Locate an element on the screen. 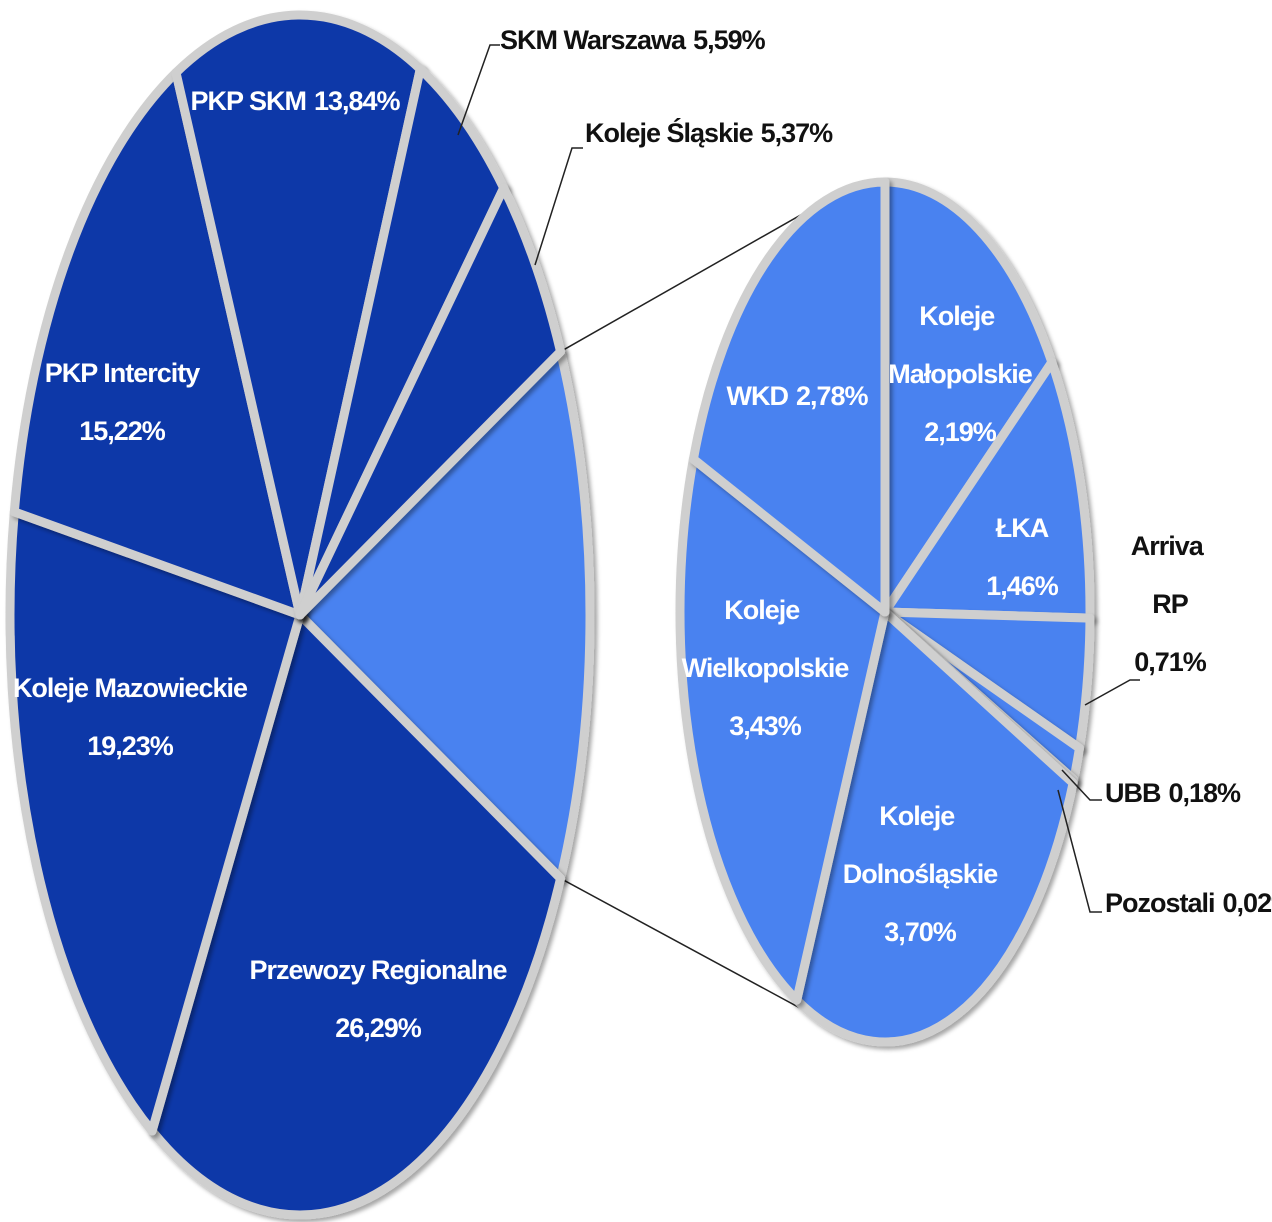  category-label: WKD is located at coordinates (757, 396).